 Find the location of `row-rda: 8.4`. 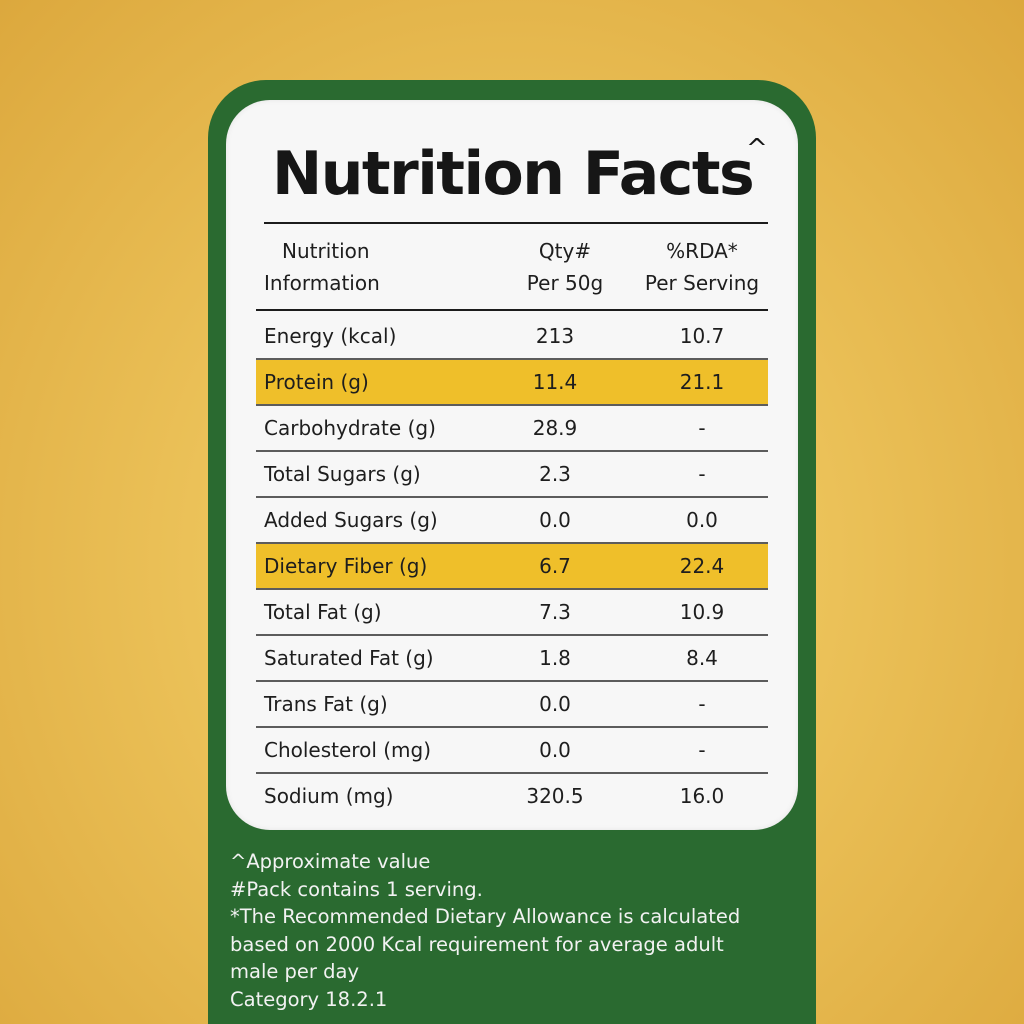

row-rda: 8.4 is located at coordinates (702, 658).